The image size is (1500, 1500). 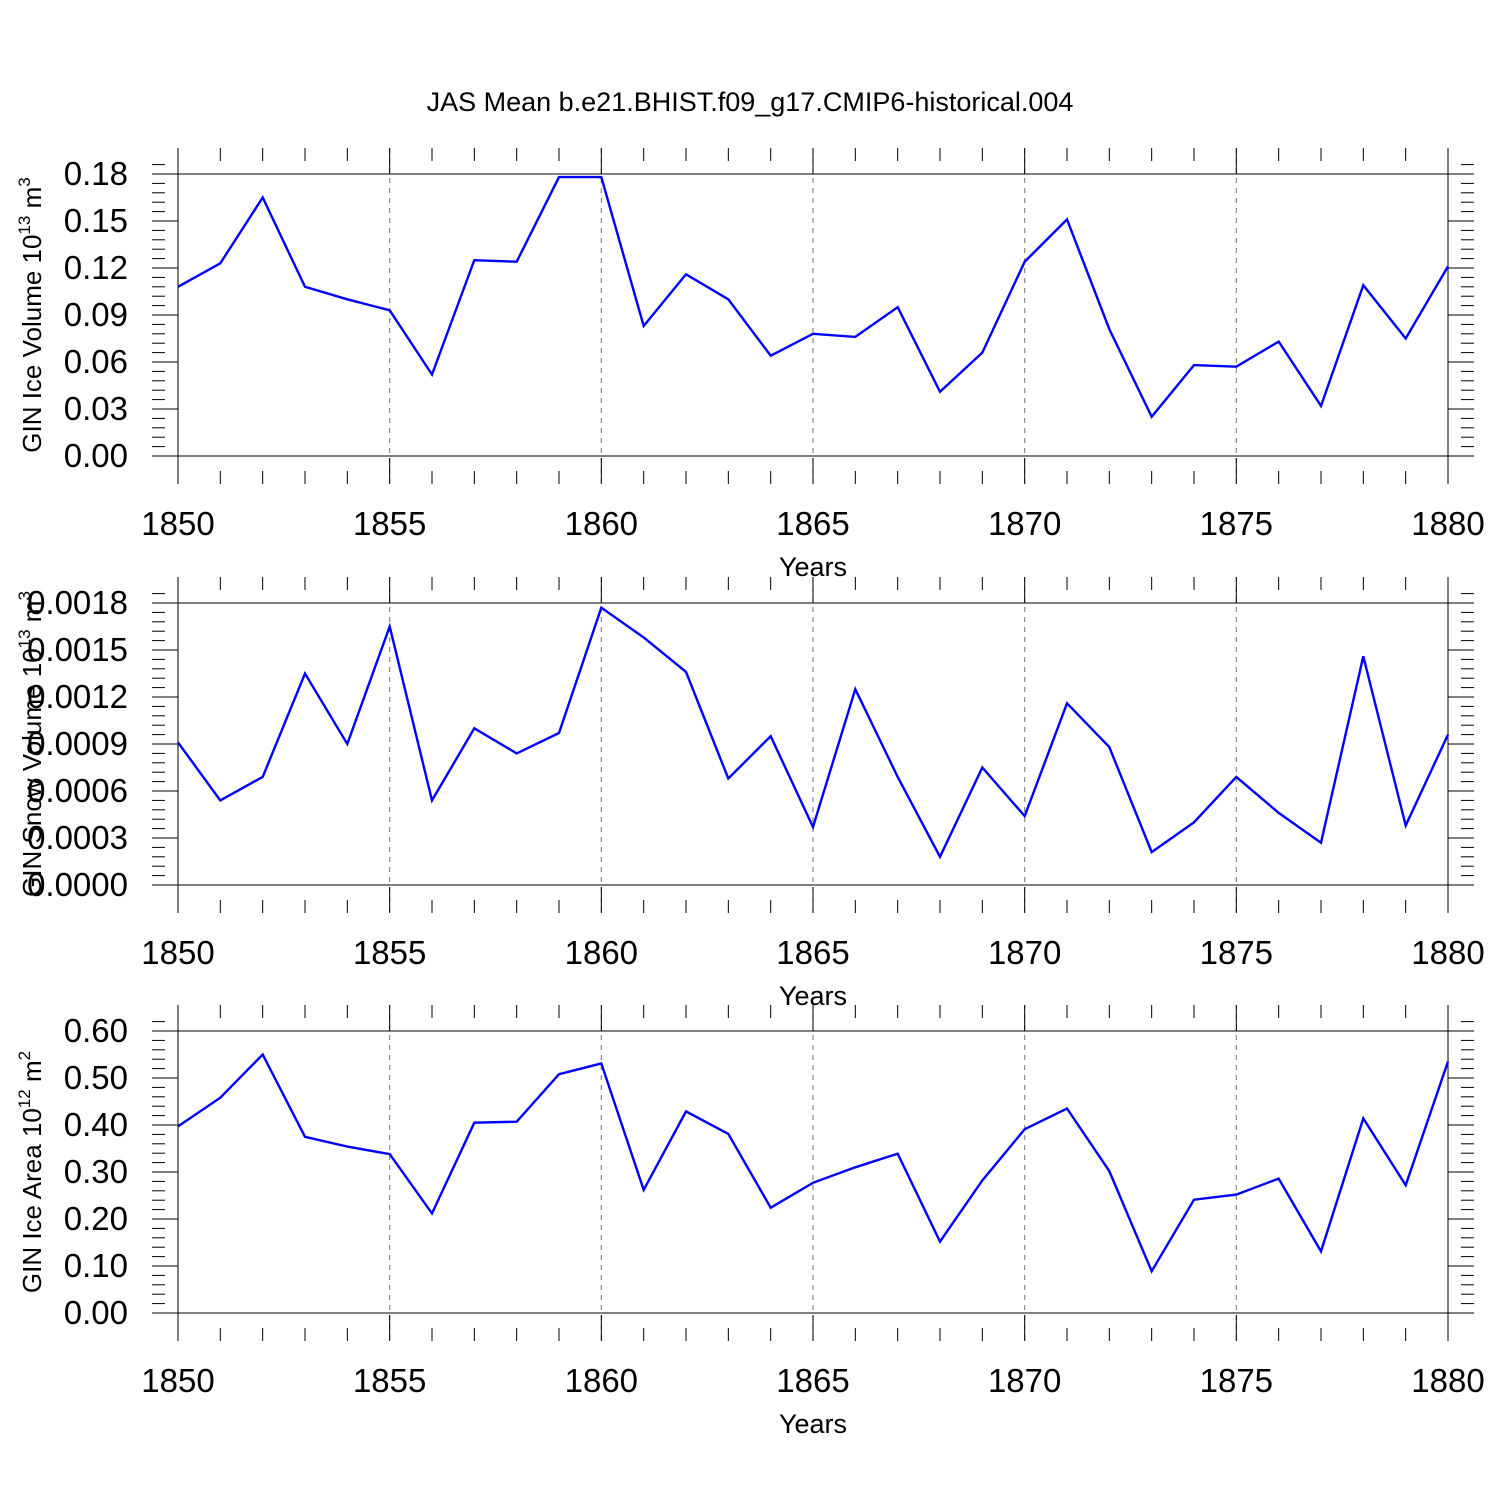 I want to click on y-tick-label: 0.50, so click(x=96, y=1077).